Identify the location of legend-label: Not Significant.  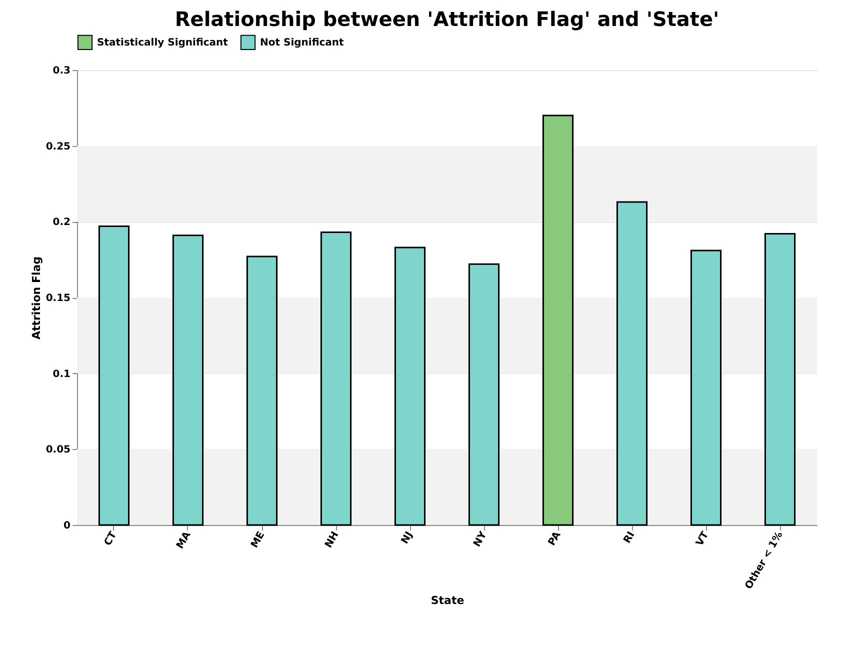
(302, 42).